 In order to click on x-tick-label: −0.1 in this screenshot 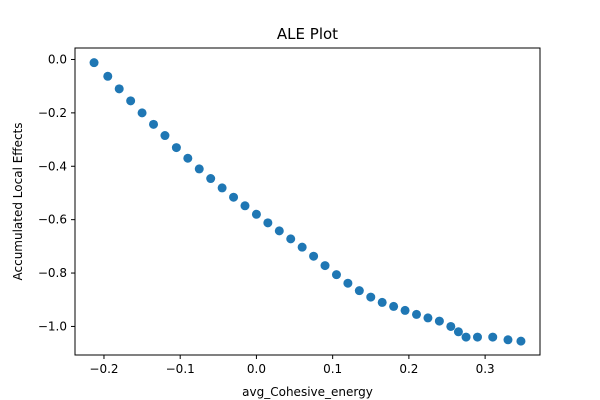, I will do `click(180, 369)`.